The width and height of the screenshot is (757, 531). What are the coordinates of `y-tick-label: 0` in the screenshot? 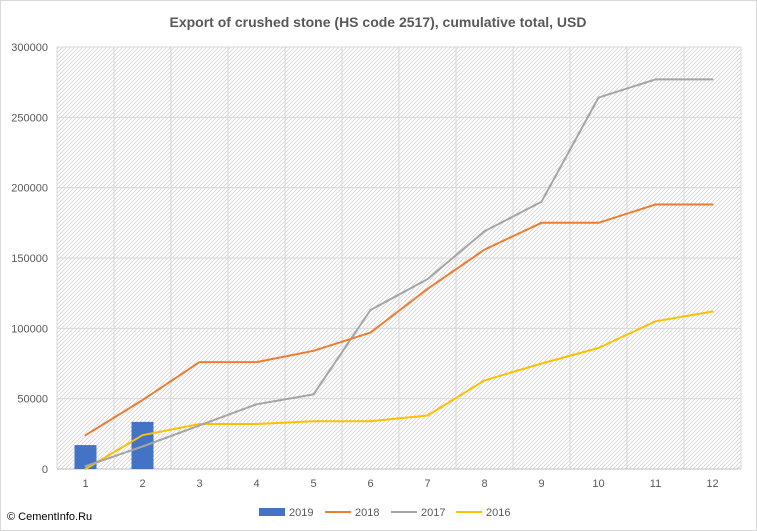 It's located at (45, 470).